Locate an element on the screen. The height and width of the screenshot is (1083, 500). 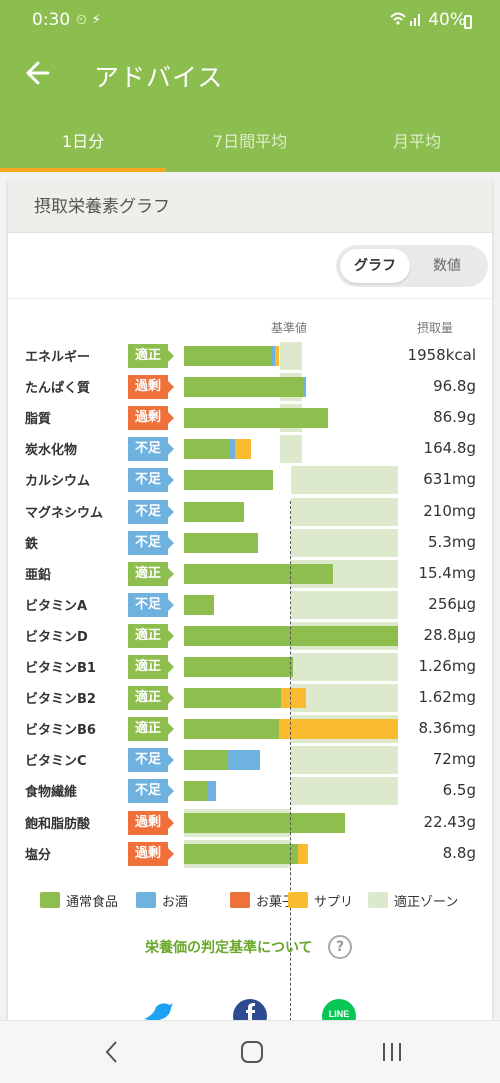
home-circle-icon is located at coordinates (252, 1054).